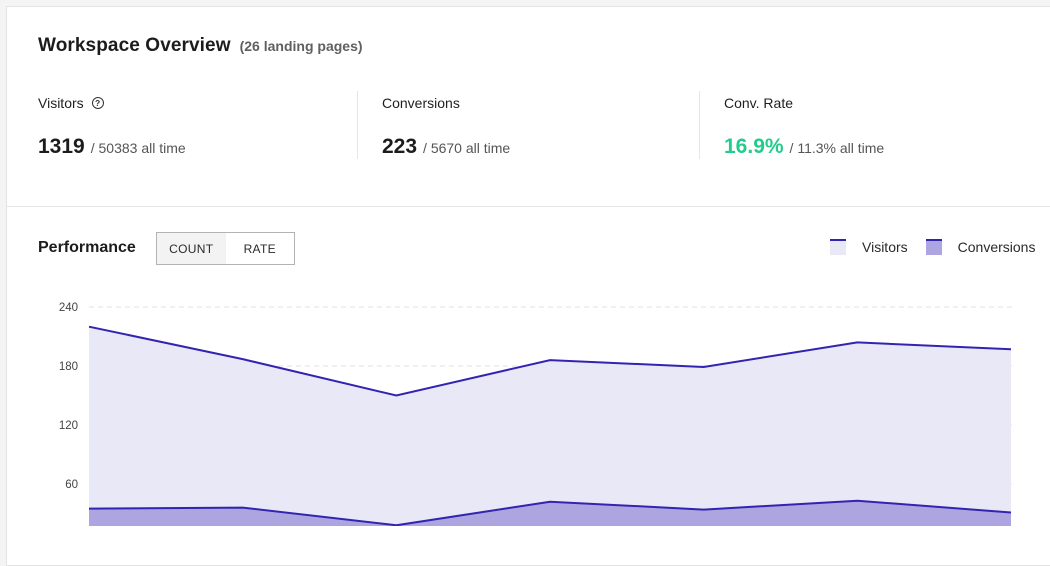 This screenshot has height=566, width=1050. Describe the element at coordinates (138, 148) in the screenshot. I see `stat-all-time: / 50383 all time` at that location.